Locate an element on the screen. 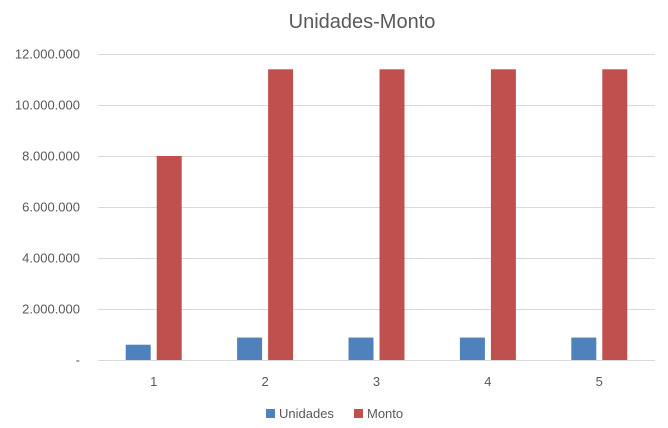  y-tick-label-5: 10.000.000 is located at coordinates (47, 105).